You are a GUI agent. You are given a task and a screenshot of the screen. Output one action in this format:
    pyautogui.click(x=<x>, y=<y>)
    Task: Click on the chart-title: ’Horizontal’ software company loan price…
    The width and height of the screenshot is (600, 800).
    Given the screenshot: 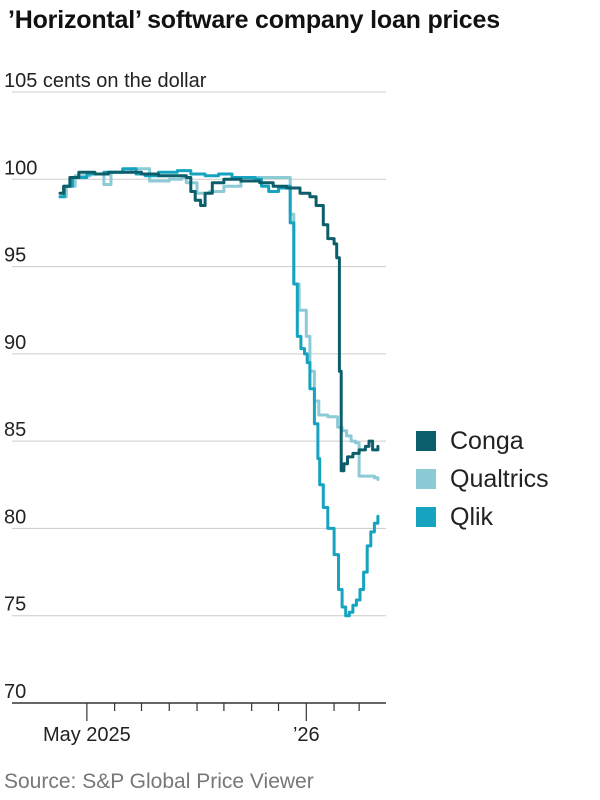 What is the action you would take?
    pyautogui.click(x=254, y=20)
    